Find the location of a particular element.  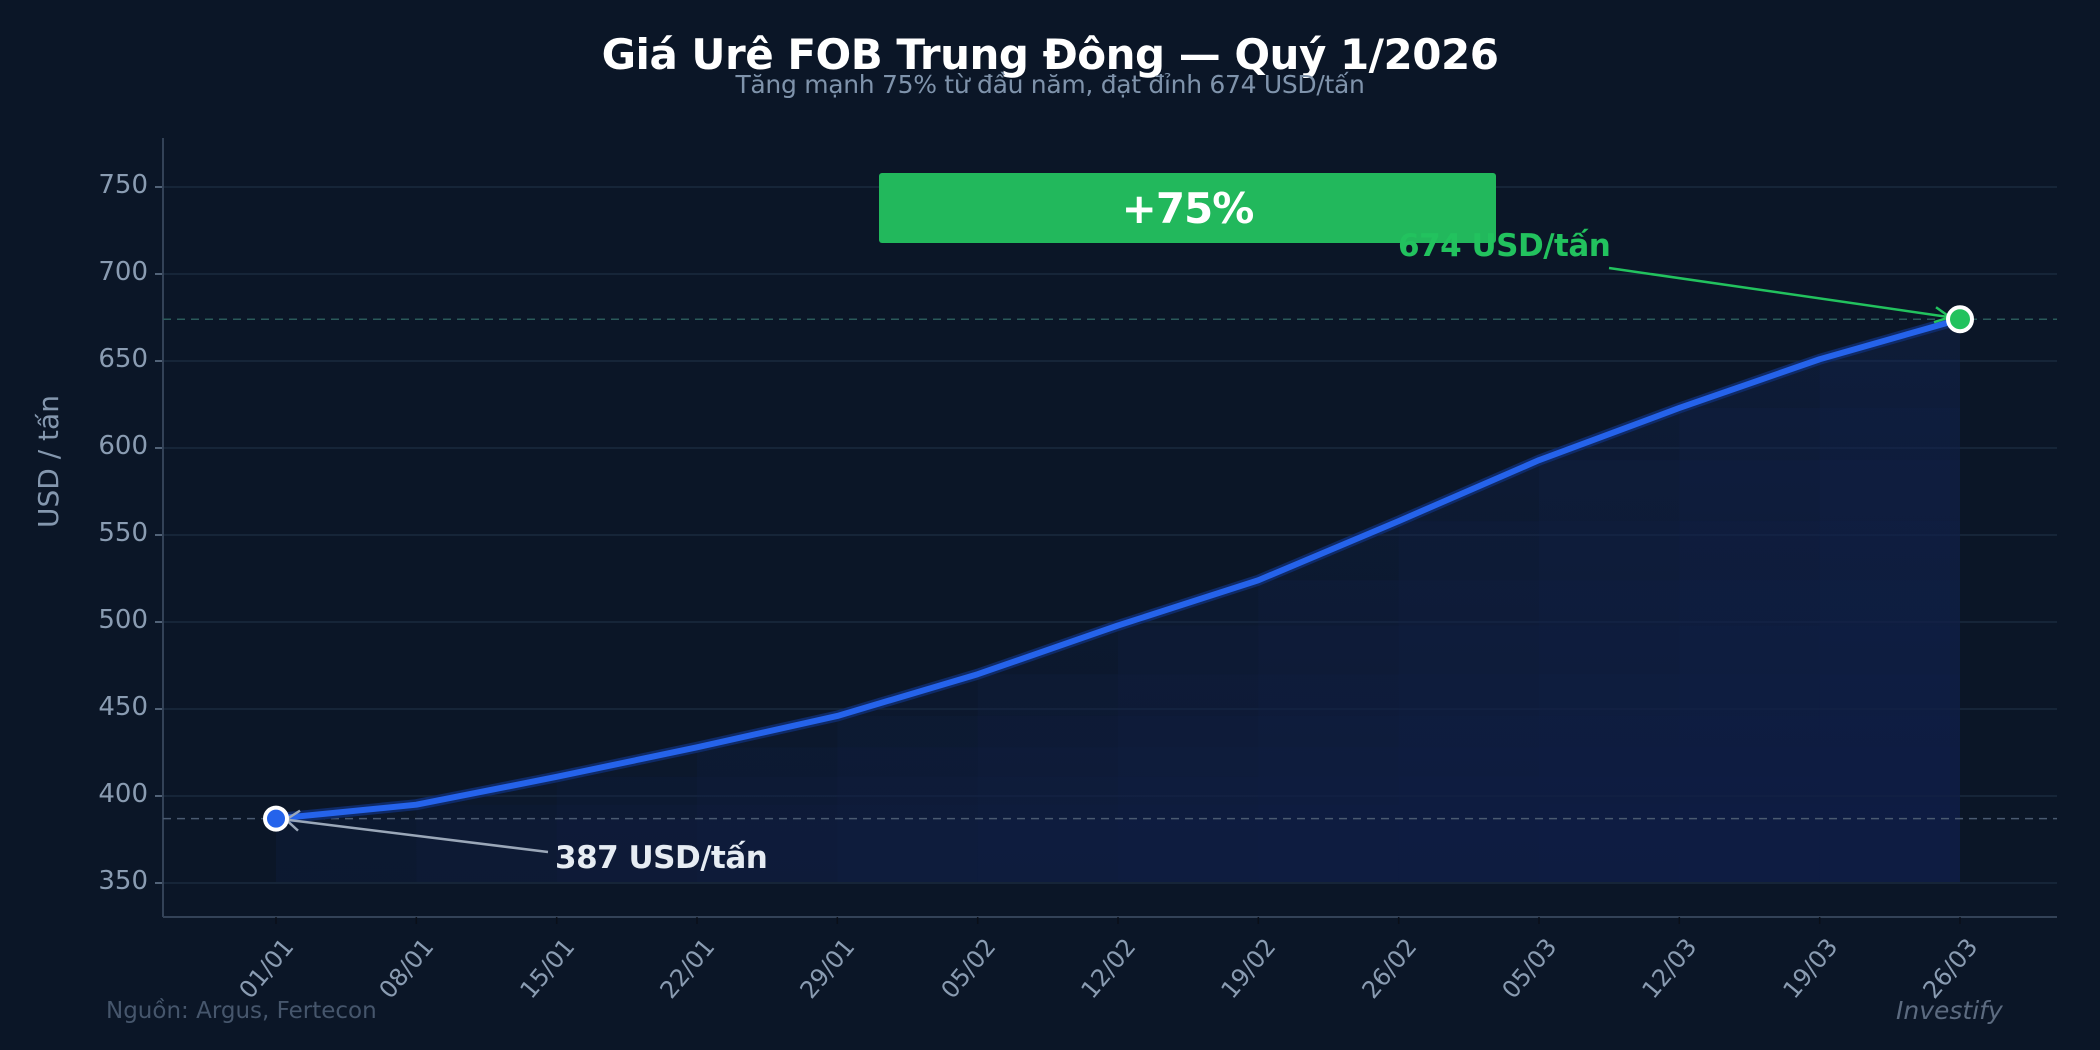

chart-title: Giá Urê FOB Trung Đông — Quý 1/2026 is located at coordinates (1050, 54).